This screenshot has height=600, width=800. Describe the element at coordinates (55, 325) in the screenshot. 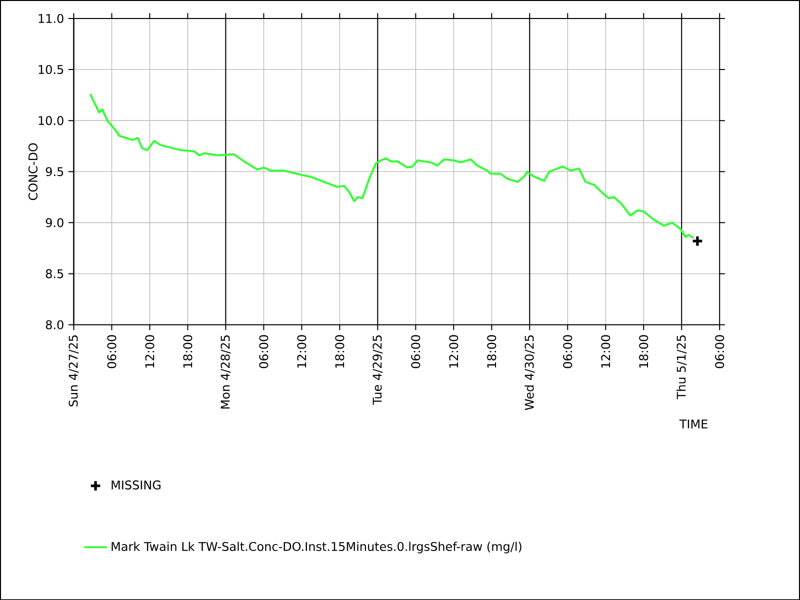

I see `y-tick-label: 8.0` at that location.